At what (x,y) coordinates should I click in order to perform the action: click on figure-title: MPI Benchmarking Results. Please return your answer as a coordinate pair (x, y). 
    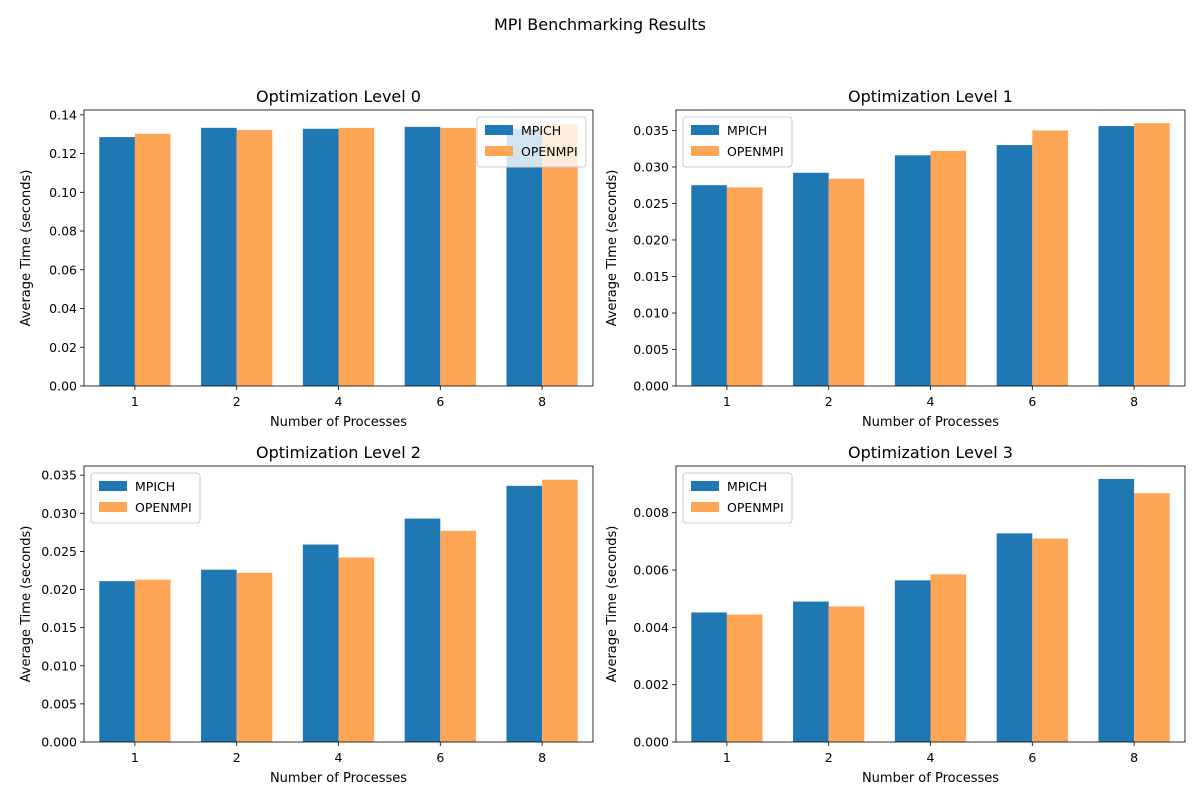
    Looking at the image, I should click on (600, 24).